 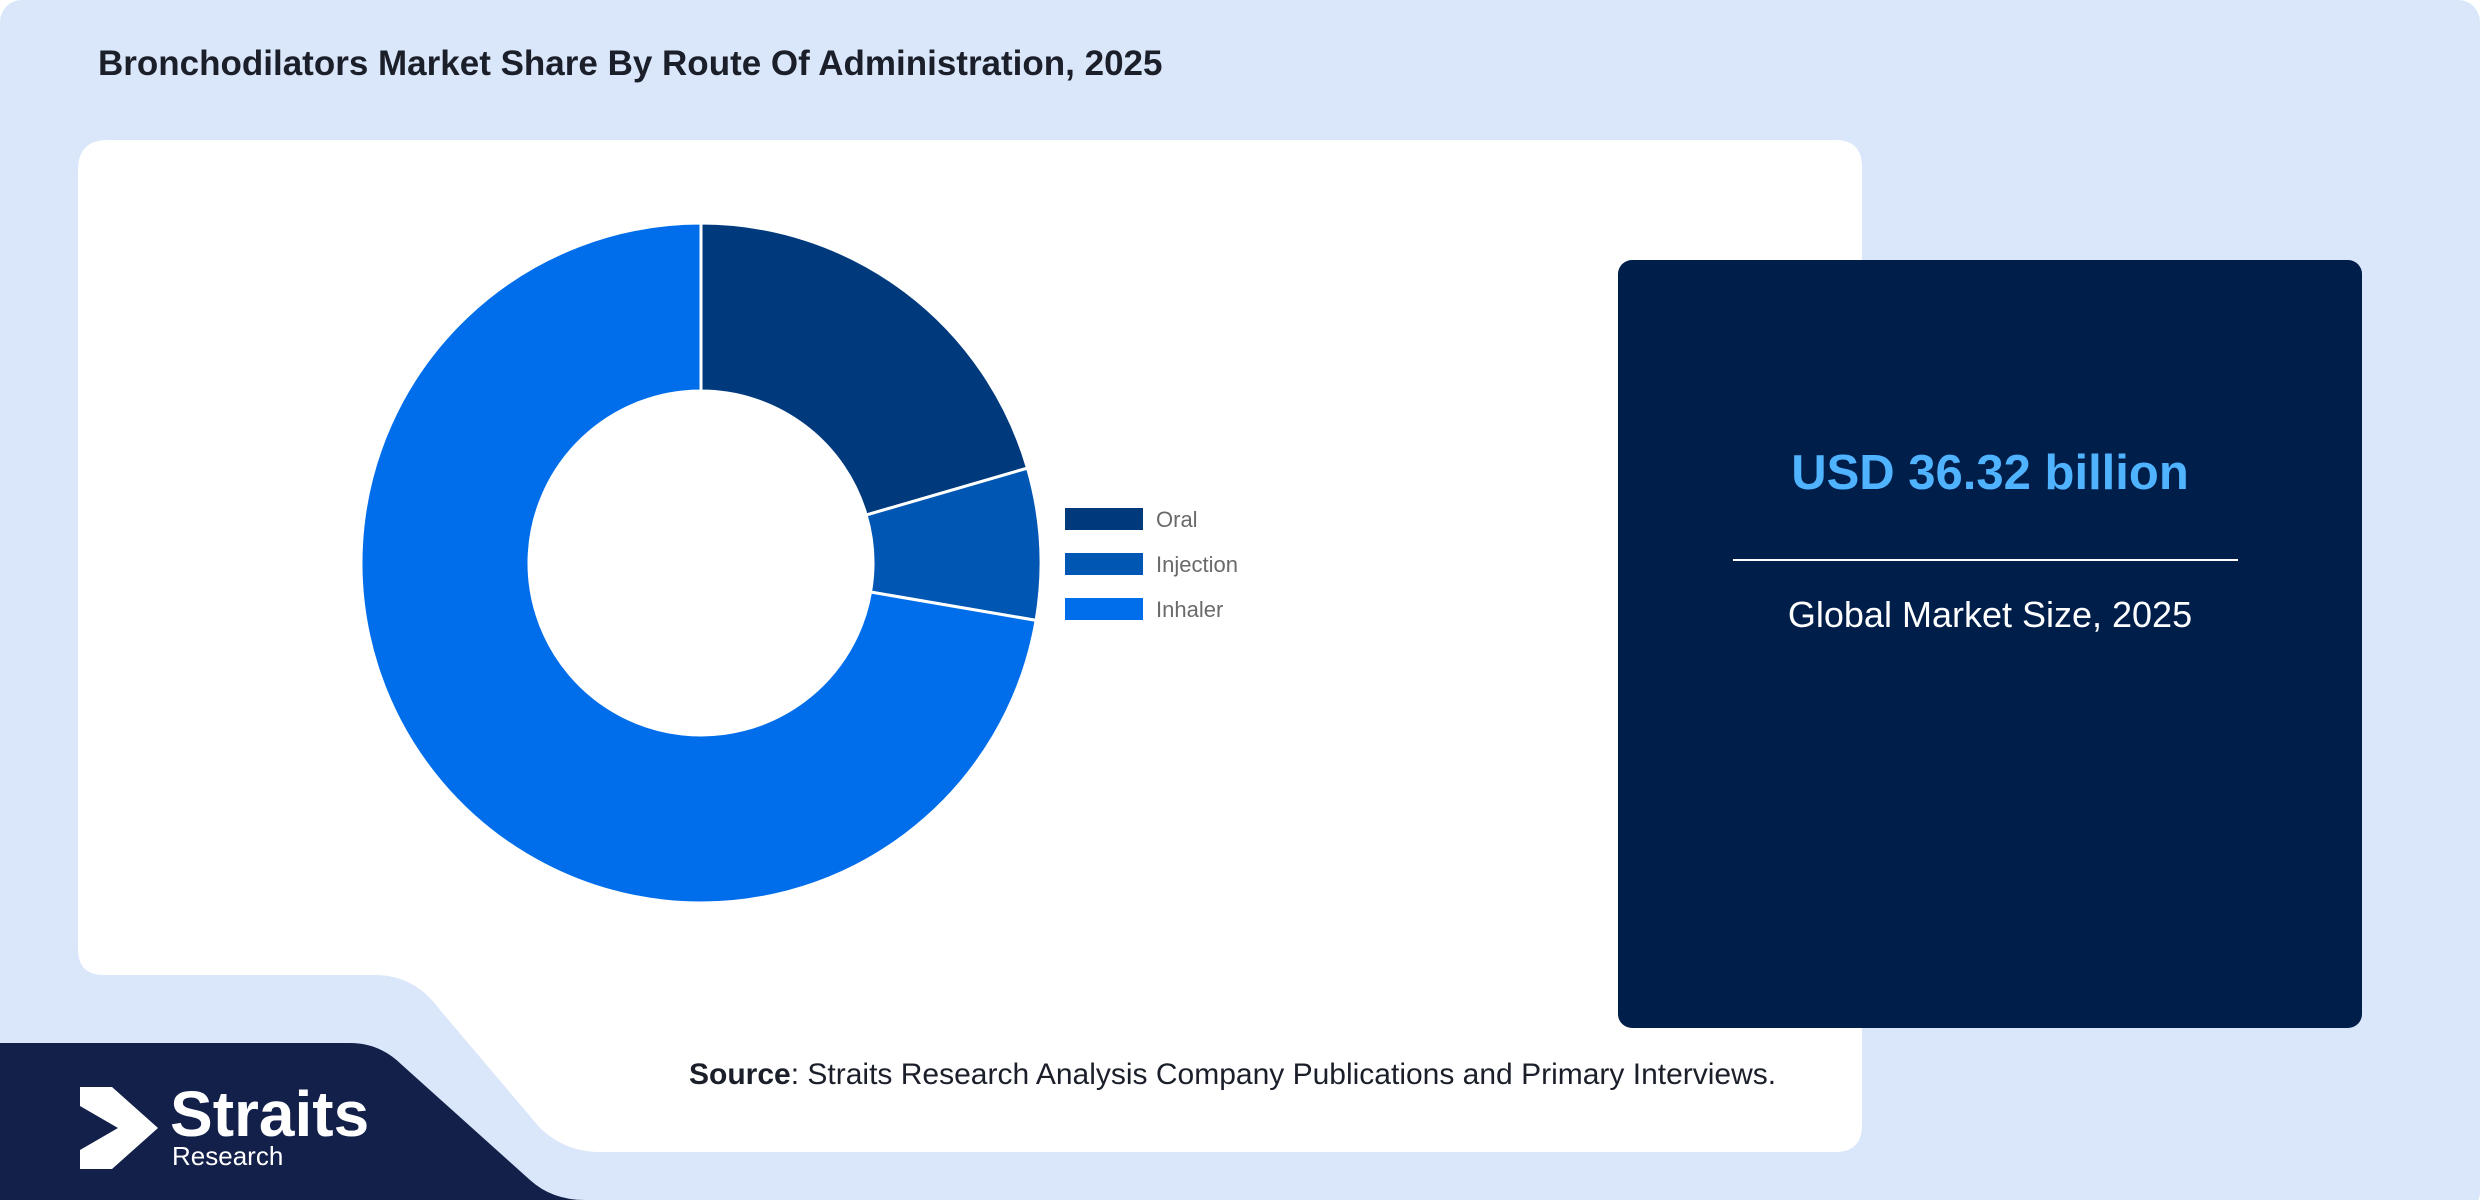 What do you see at coordinates (1104, 564) in the screenshot?
I see `legend-swatch-injection` at bounding box center [1104, 564].